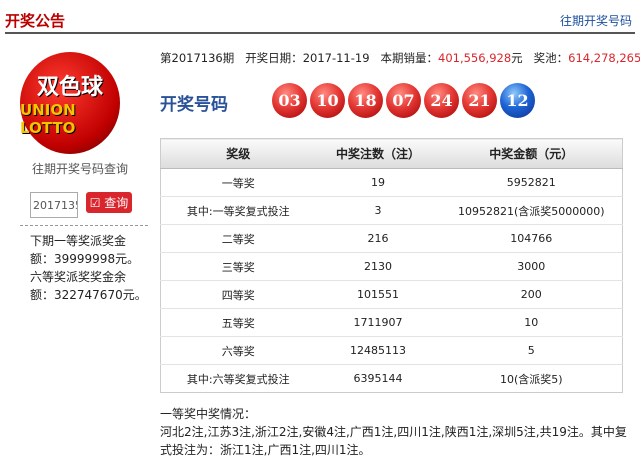 This screenshot has width=640, height=475. I want to click on winning-numbers-label: 开奖号码, so click(194, 105).